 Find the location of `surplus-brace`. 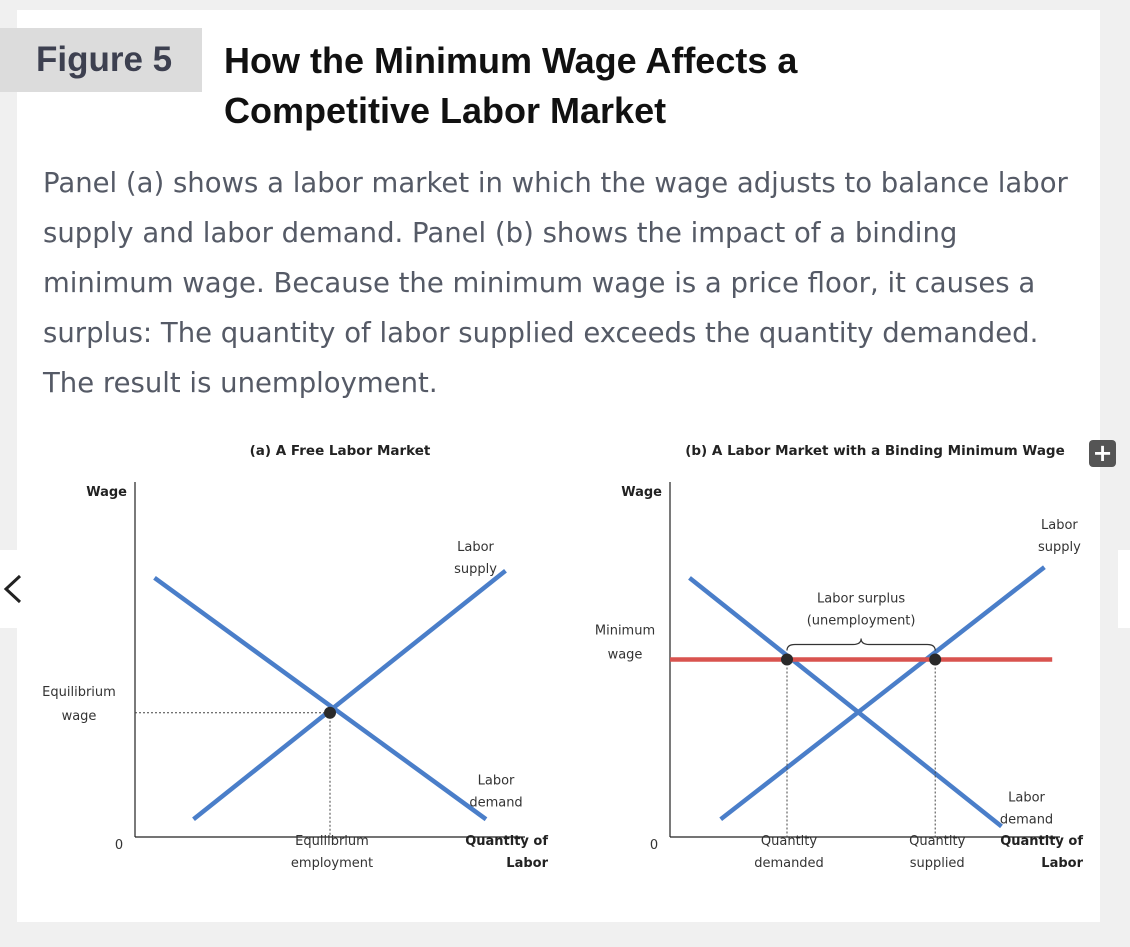

surplus-brace is located at coordinates (861, 644).